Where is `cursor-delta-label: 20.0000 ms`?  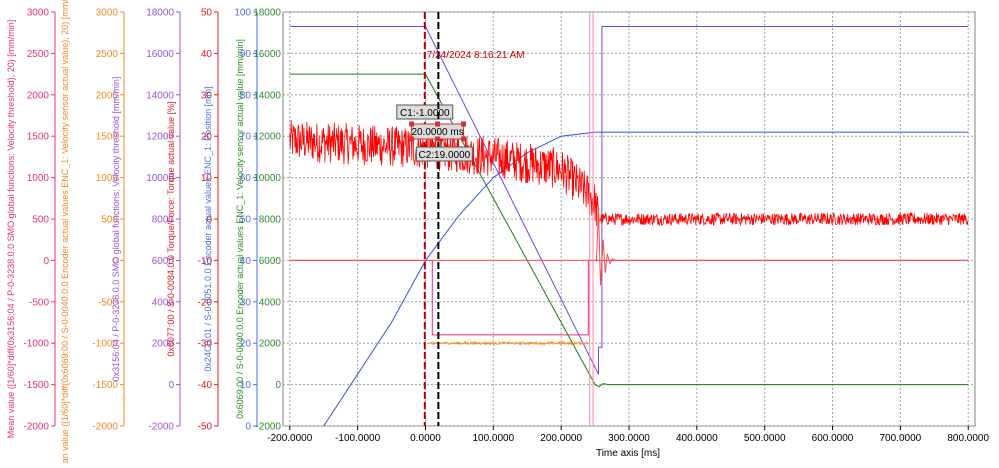 cursor-delta-label: 20.0000 ms is located at coordinates (438, 131).